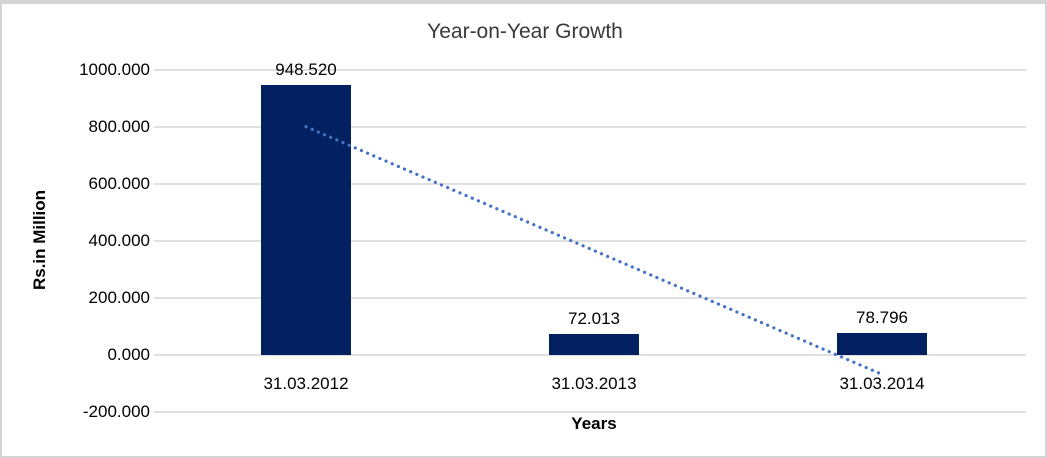 Image resolution: width=1047 pixels, height=458 pixels. Describe the element at coordinates (128, 354) in the screenshot. I see `y-tick-label: 0.000` at that location.